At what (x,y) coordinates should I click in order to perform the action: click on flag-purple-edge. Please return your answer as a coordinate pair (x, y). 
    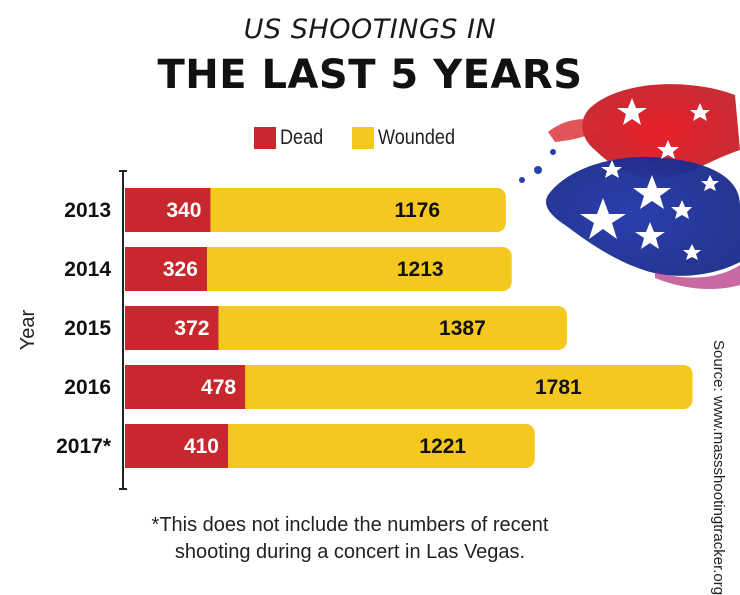
    Looking at the image, I should click on (697, 277).